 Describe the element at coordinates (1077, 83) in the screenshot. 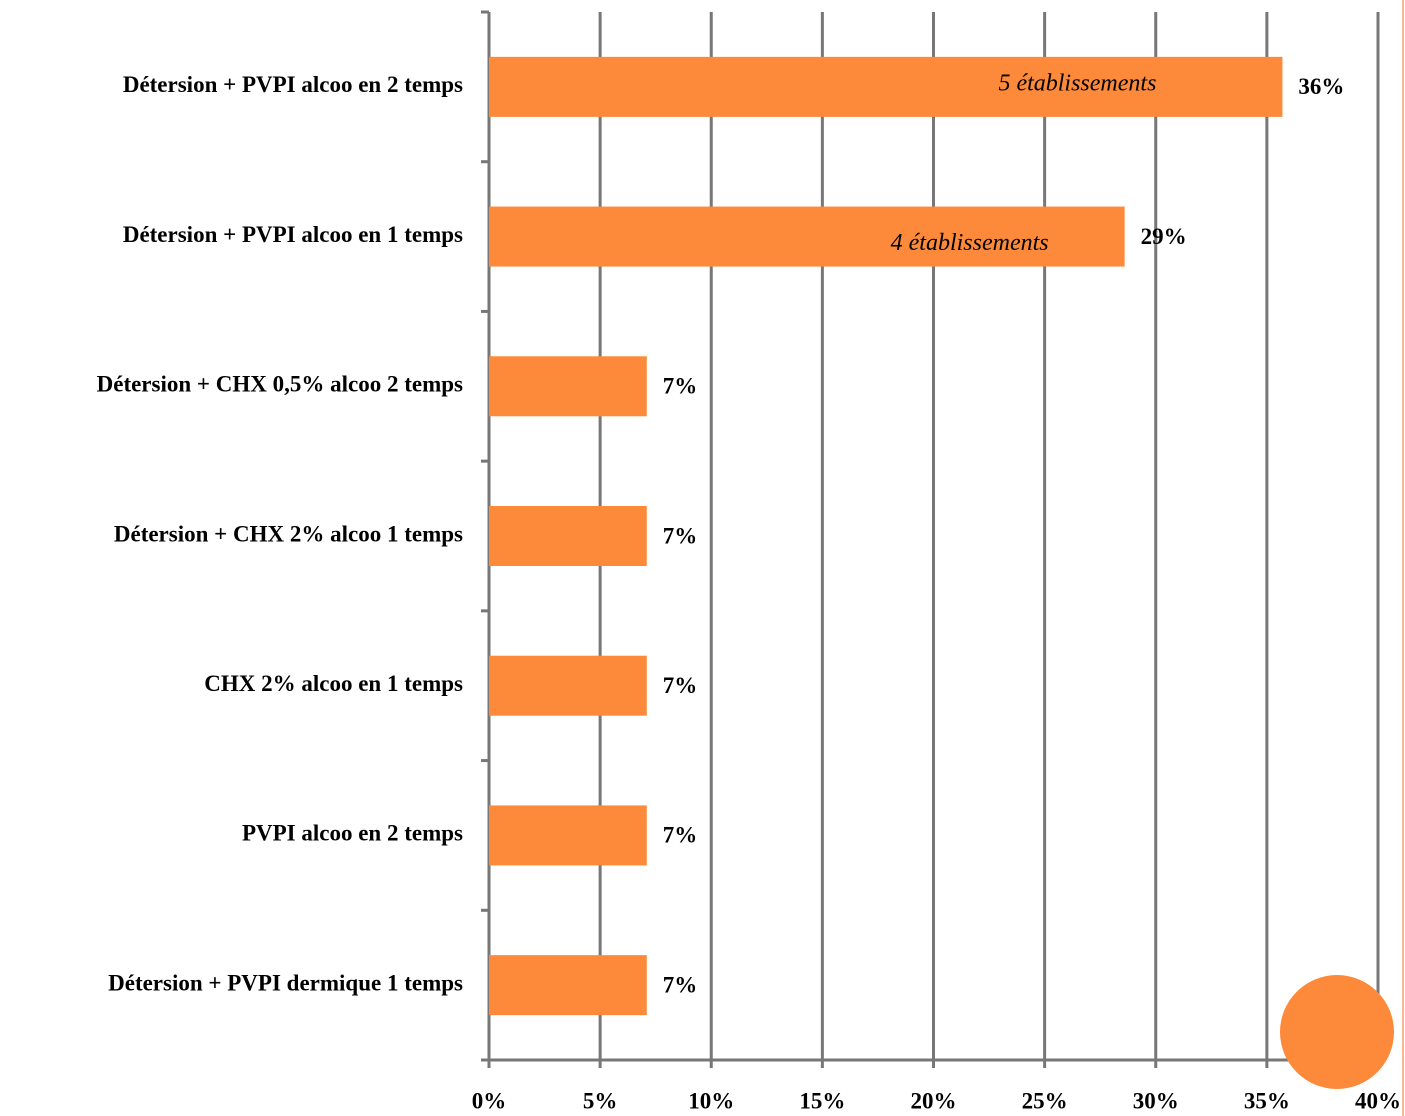

I see `annotation: 5 établissements` at that location.